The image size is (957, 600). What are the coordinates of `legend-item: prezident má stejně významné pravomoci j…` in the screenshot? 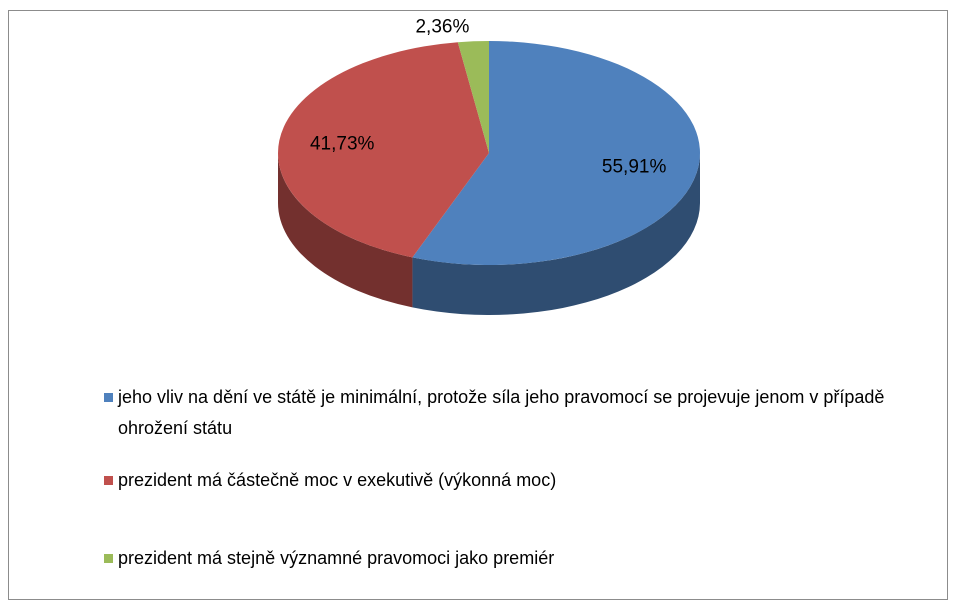 It's located at (504, 558).